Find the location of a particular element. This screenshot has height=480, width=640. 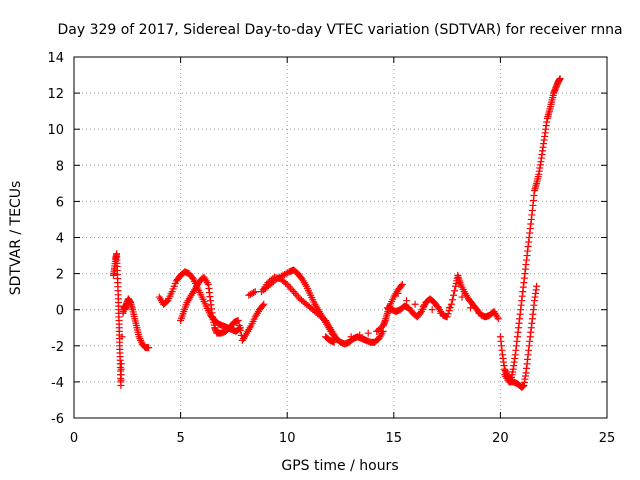

y-tick-label: 4 is located at coordinates (60, 239).